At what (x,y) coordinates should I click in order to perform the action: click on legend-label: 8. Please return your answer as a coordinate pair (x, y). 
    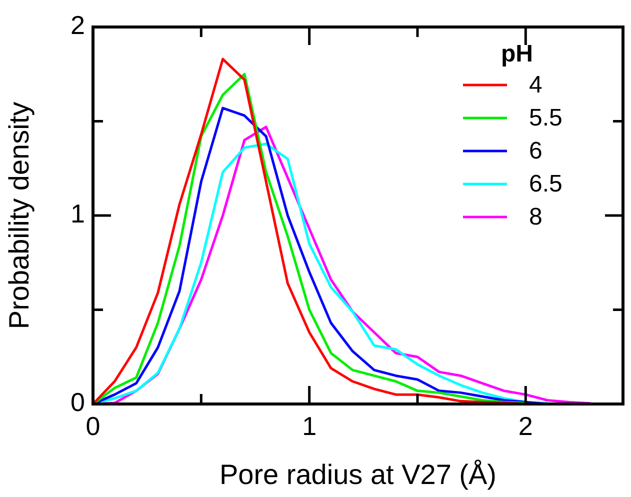
    Looking at the image, I should click on (535, 217).